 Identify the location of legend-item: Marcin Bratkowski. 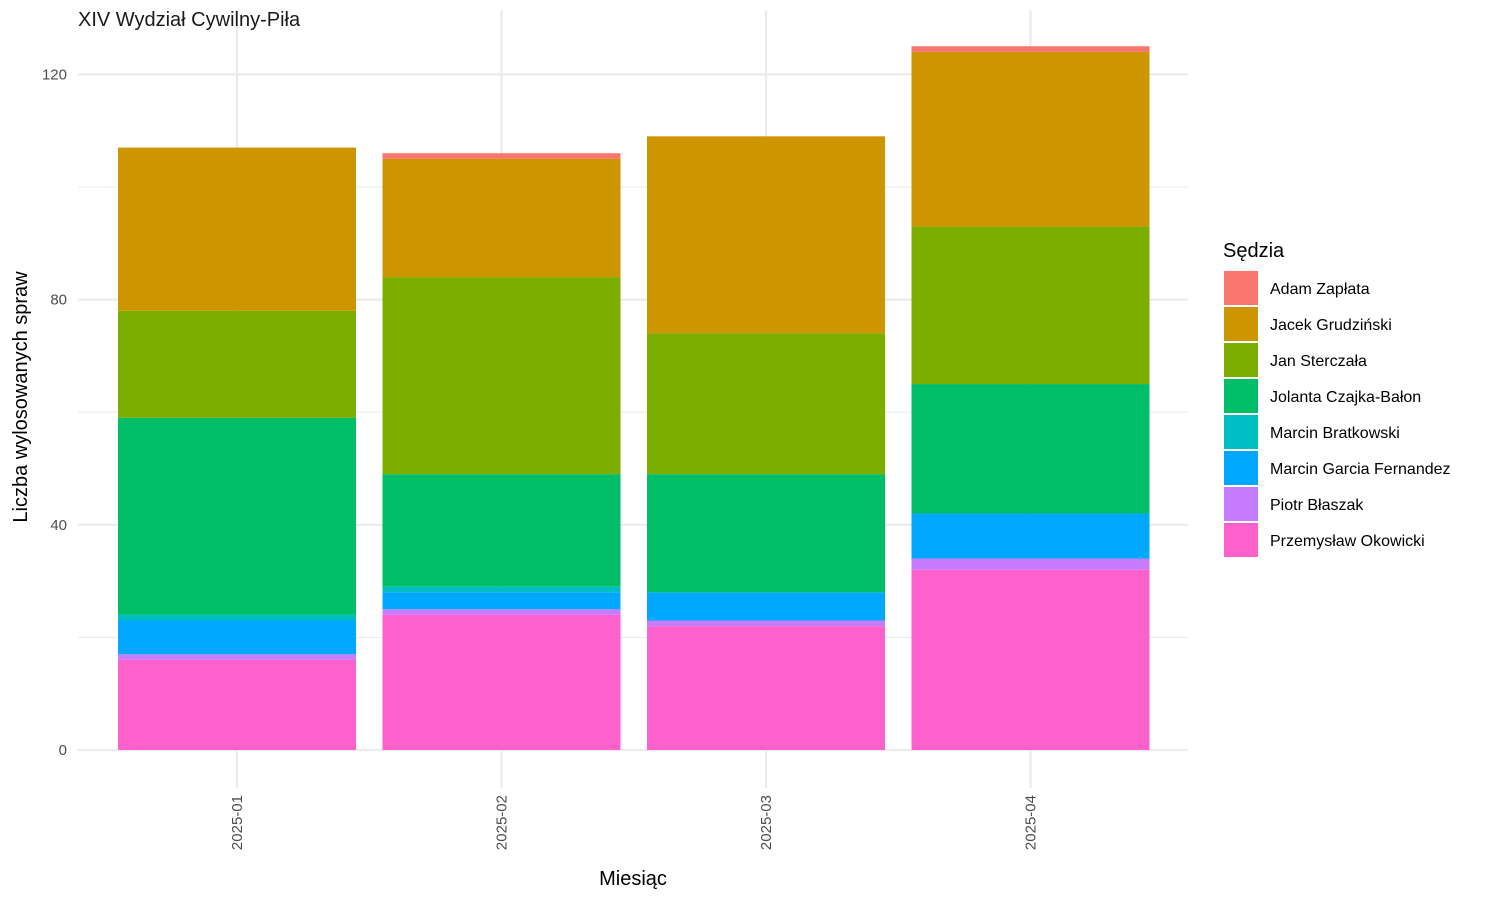
(1312, 432).